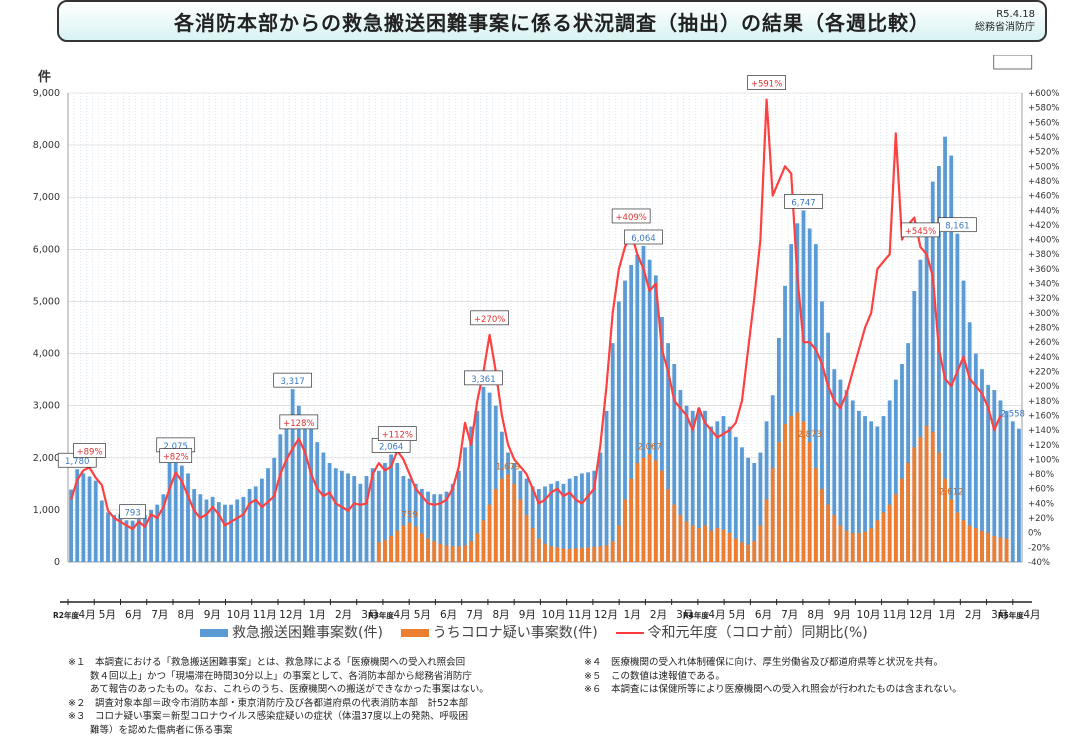 The height and width of the screenshot is (740, 1085). I want to click on y2-tick-label: +40%, so click(1041, 504).